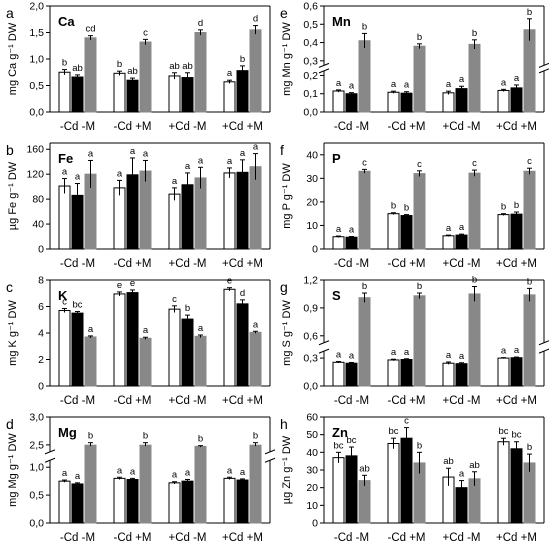 The height and width of the screenshot is (550, 549). I want to click on y-tick-label: 2,5, so click(36, 445).